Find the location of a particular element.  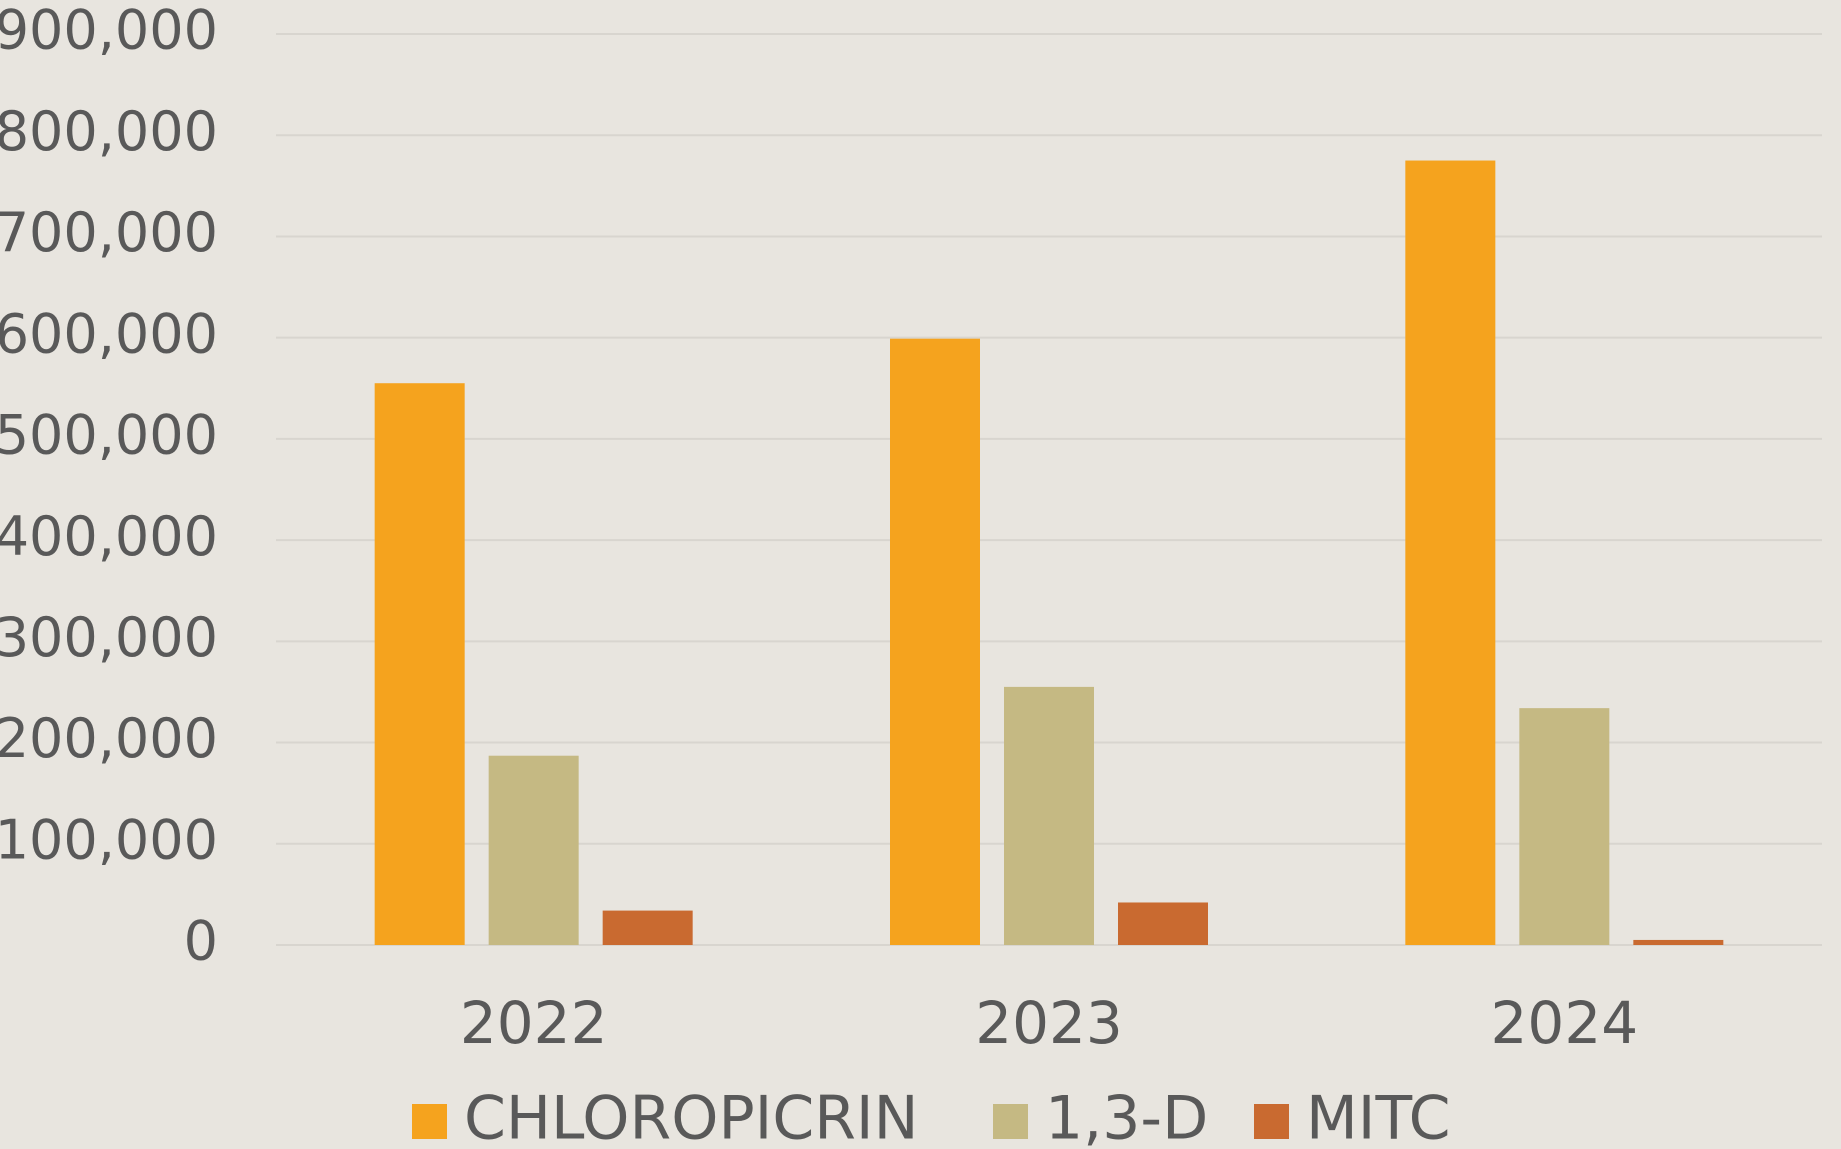

y-tick-label: 900,000 is located at coordinates (109, 31).